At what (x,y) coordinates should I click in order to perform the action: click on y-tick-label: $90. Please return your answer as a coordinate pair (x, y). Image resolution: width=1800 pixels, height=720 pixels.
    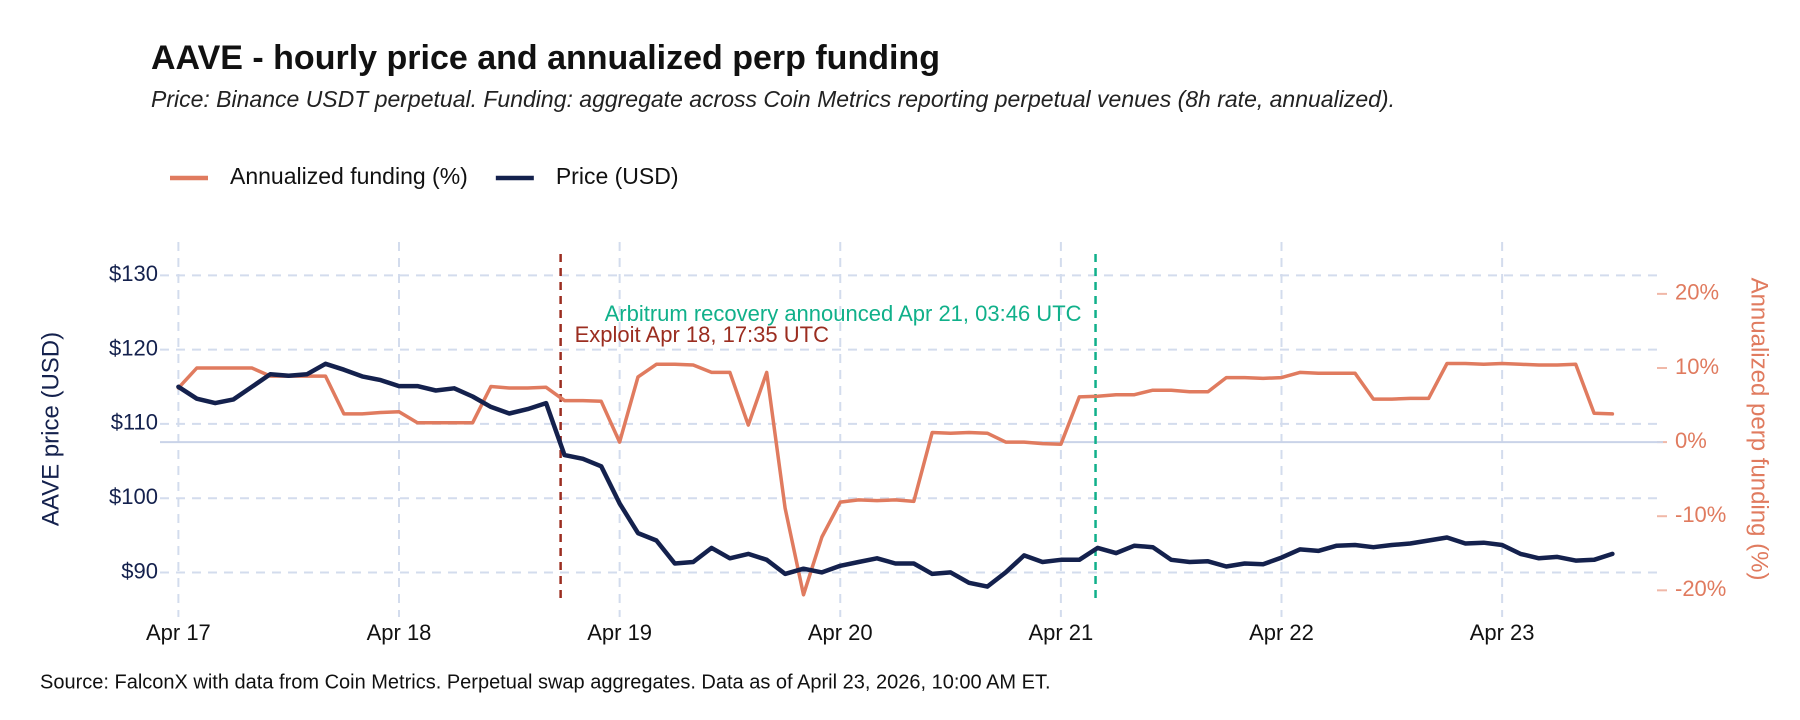
    Looking at the image, I should click on (139, 570).